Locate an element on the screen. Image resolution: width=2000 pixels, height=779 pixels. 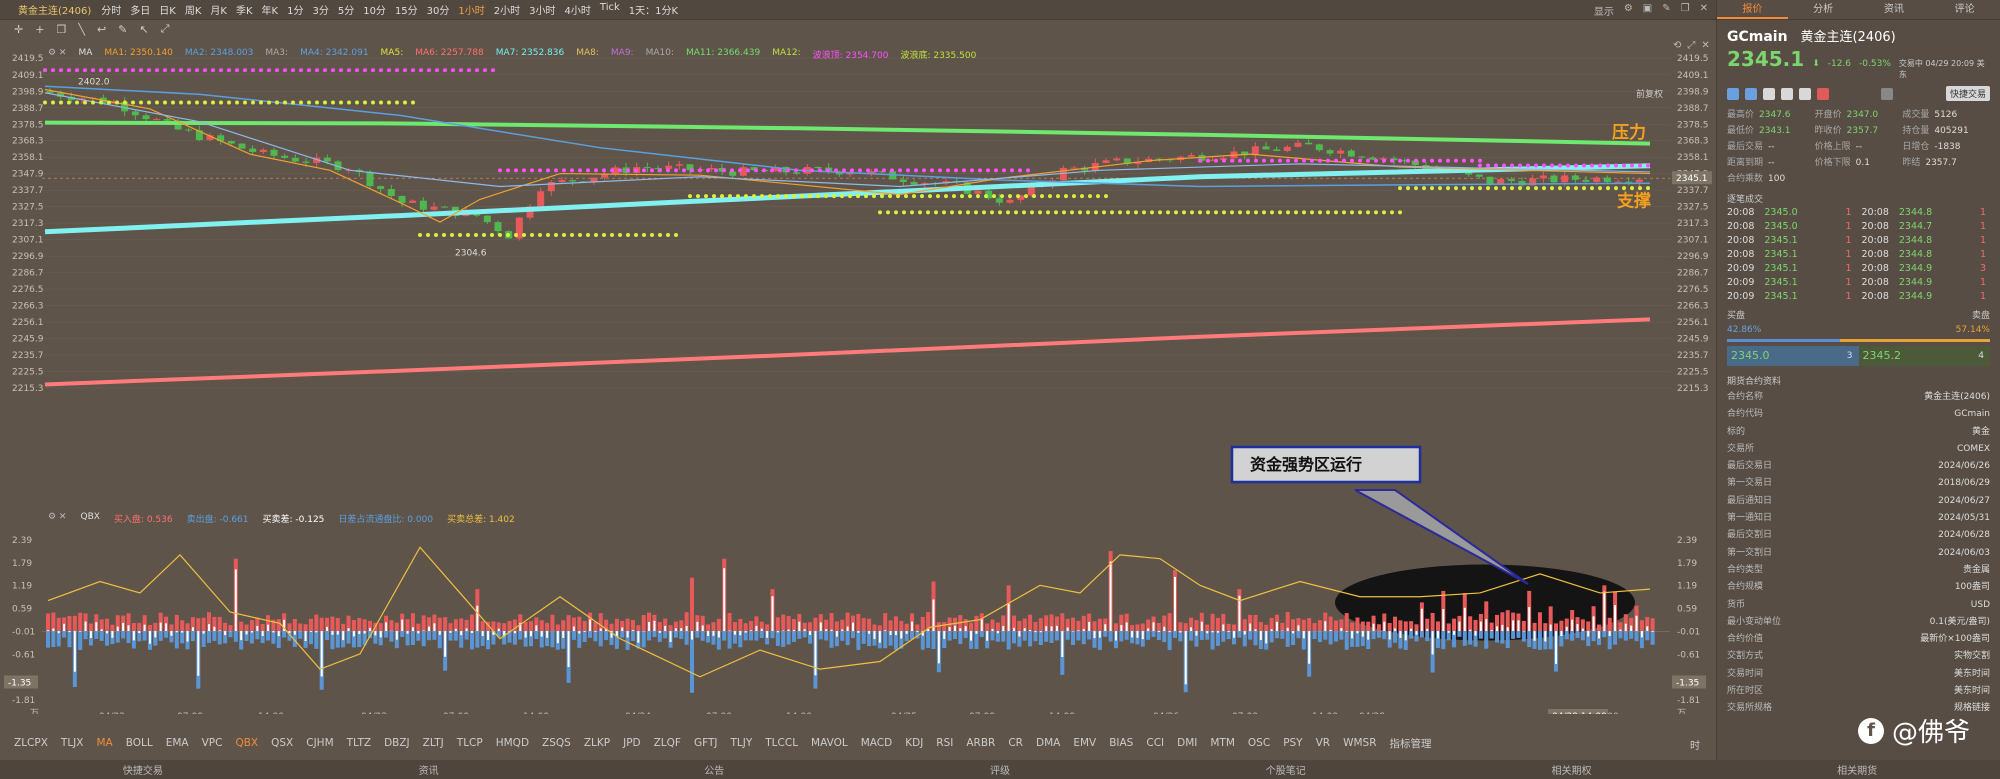
close-icon: ✕ is located at coordinates (1703, 8).